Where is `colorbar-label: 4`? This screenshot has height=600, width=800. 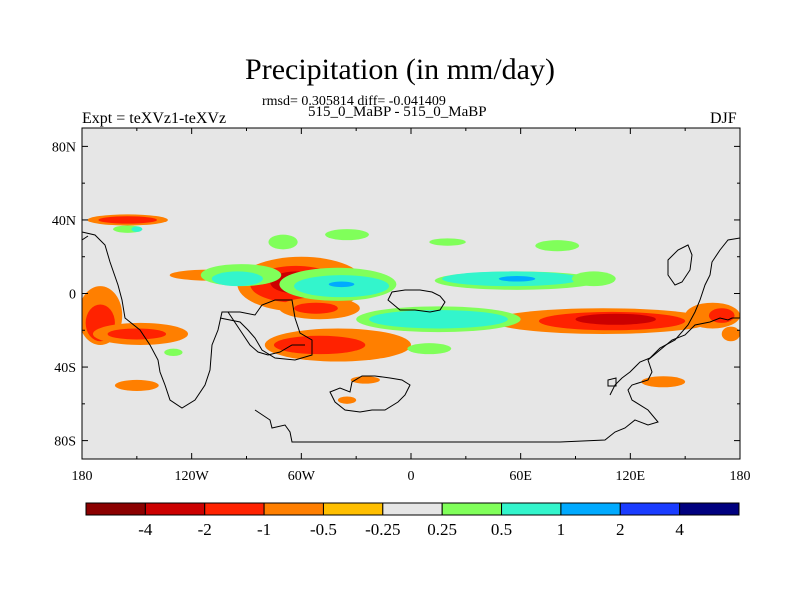 colorbar-label: 4 is located at coordinates (679, 529).